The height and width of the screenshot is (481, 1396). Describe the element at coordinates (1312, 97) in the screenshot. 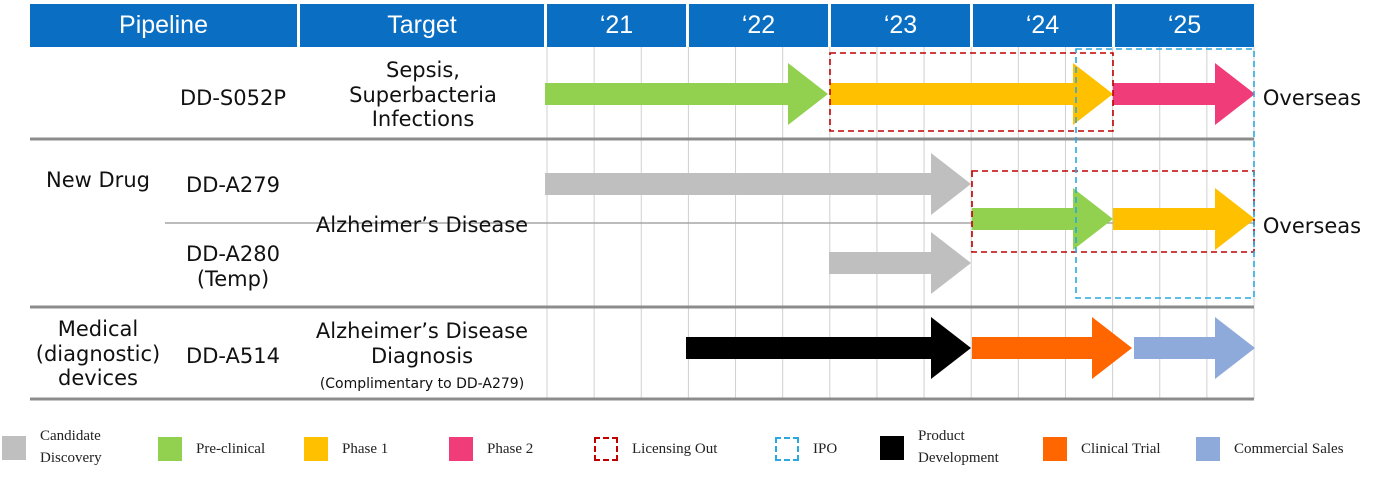

I see `outcome-overseas-ds052p: Overseas` at that location.